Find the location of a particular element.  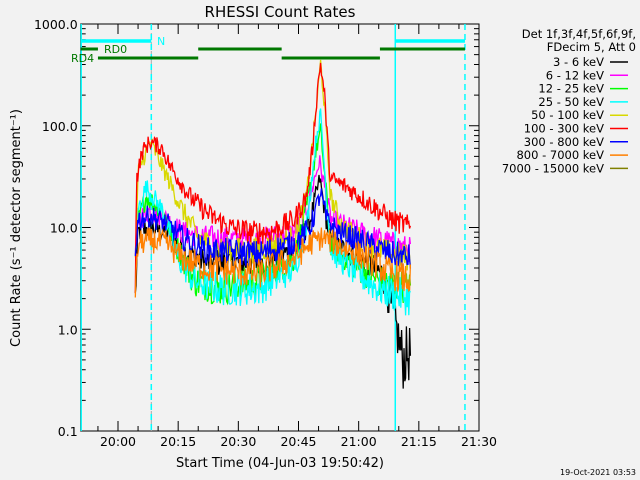

x-tick-label: 20:30 is located at coordinates (238, 441).